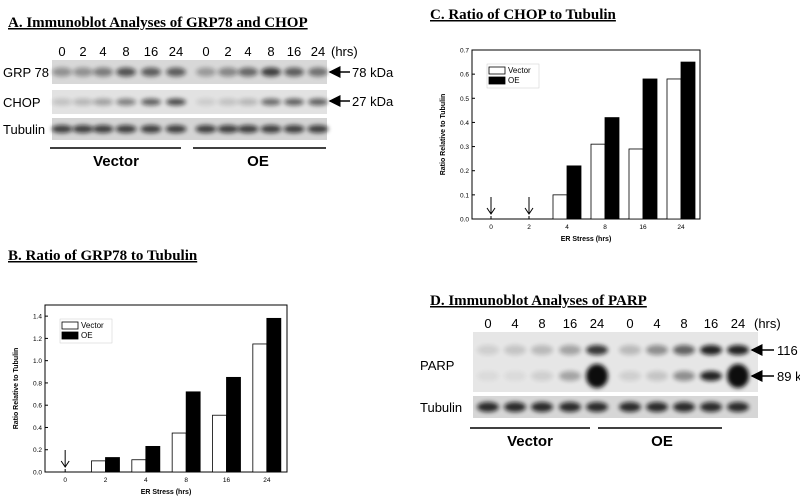 This screenshot has width=800, height=502. Describe the element at coordinates (318, 51) in the screenshot. I see `lane-label: 24` at that location.